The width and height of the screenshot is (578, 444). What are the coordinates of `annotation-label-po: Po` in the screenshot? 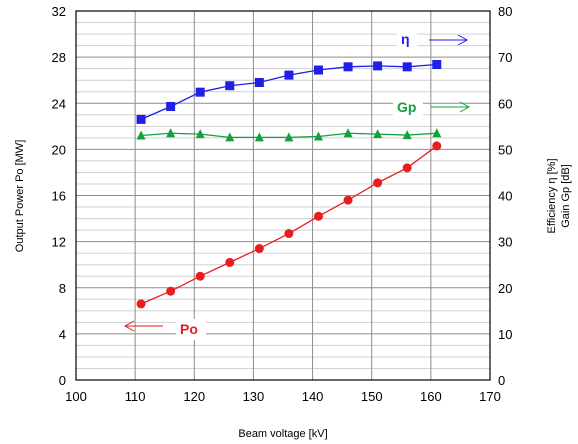 It's located at (189, 329).